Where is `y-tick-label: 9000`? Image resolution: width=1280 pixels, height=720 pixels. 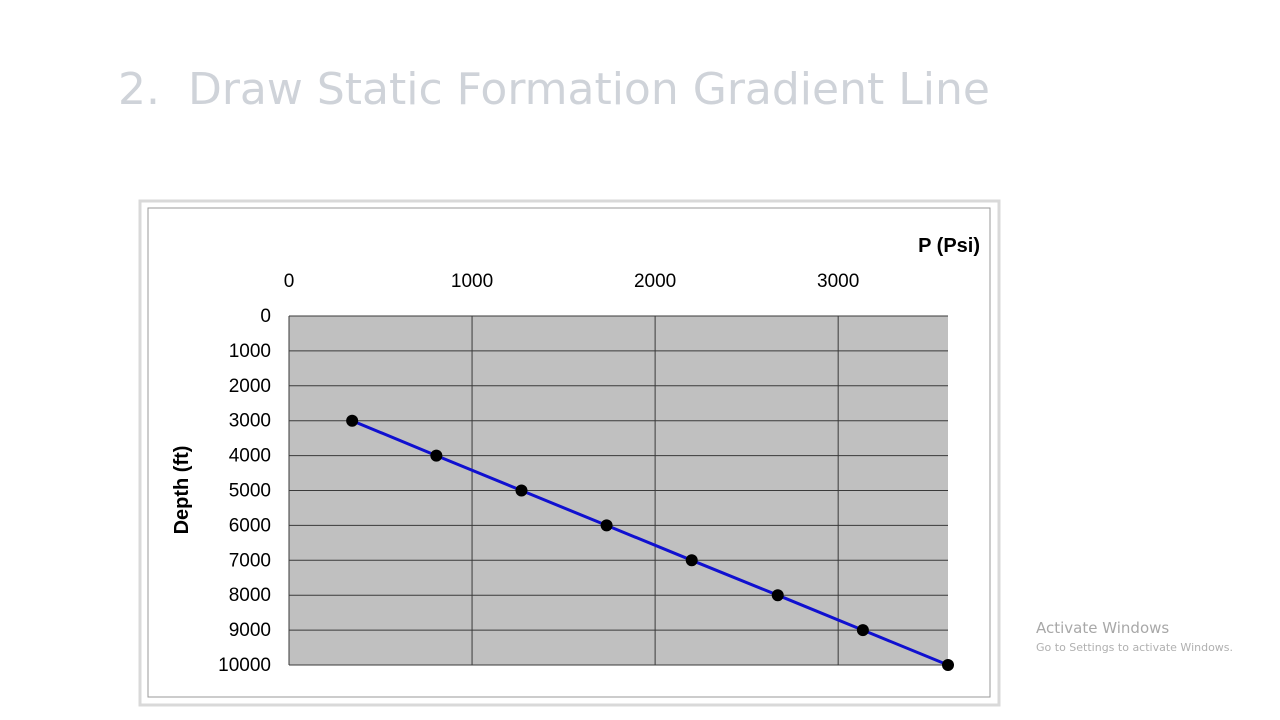
y-tick-label: 9000 is located at coordinates (250, 630).